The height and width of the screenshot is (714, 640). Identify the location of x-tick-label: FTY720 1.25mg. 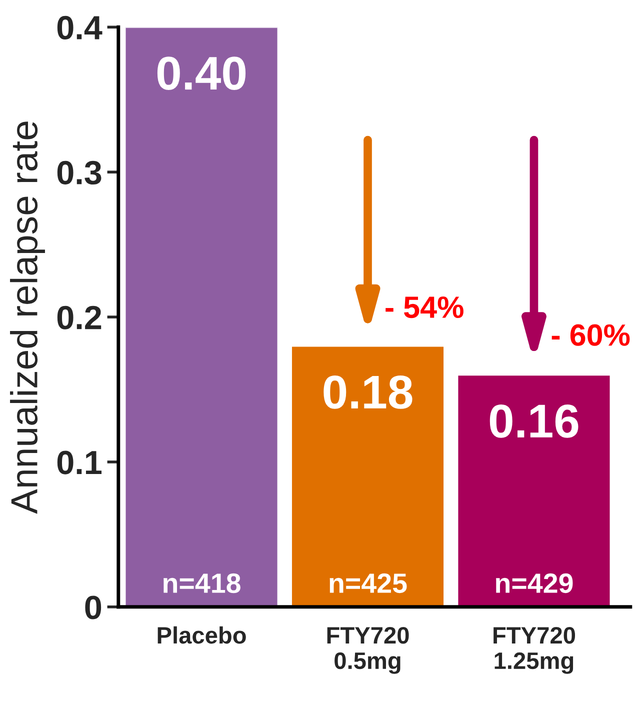
(535, 650).